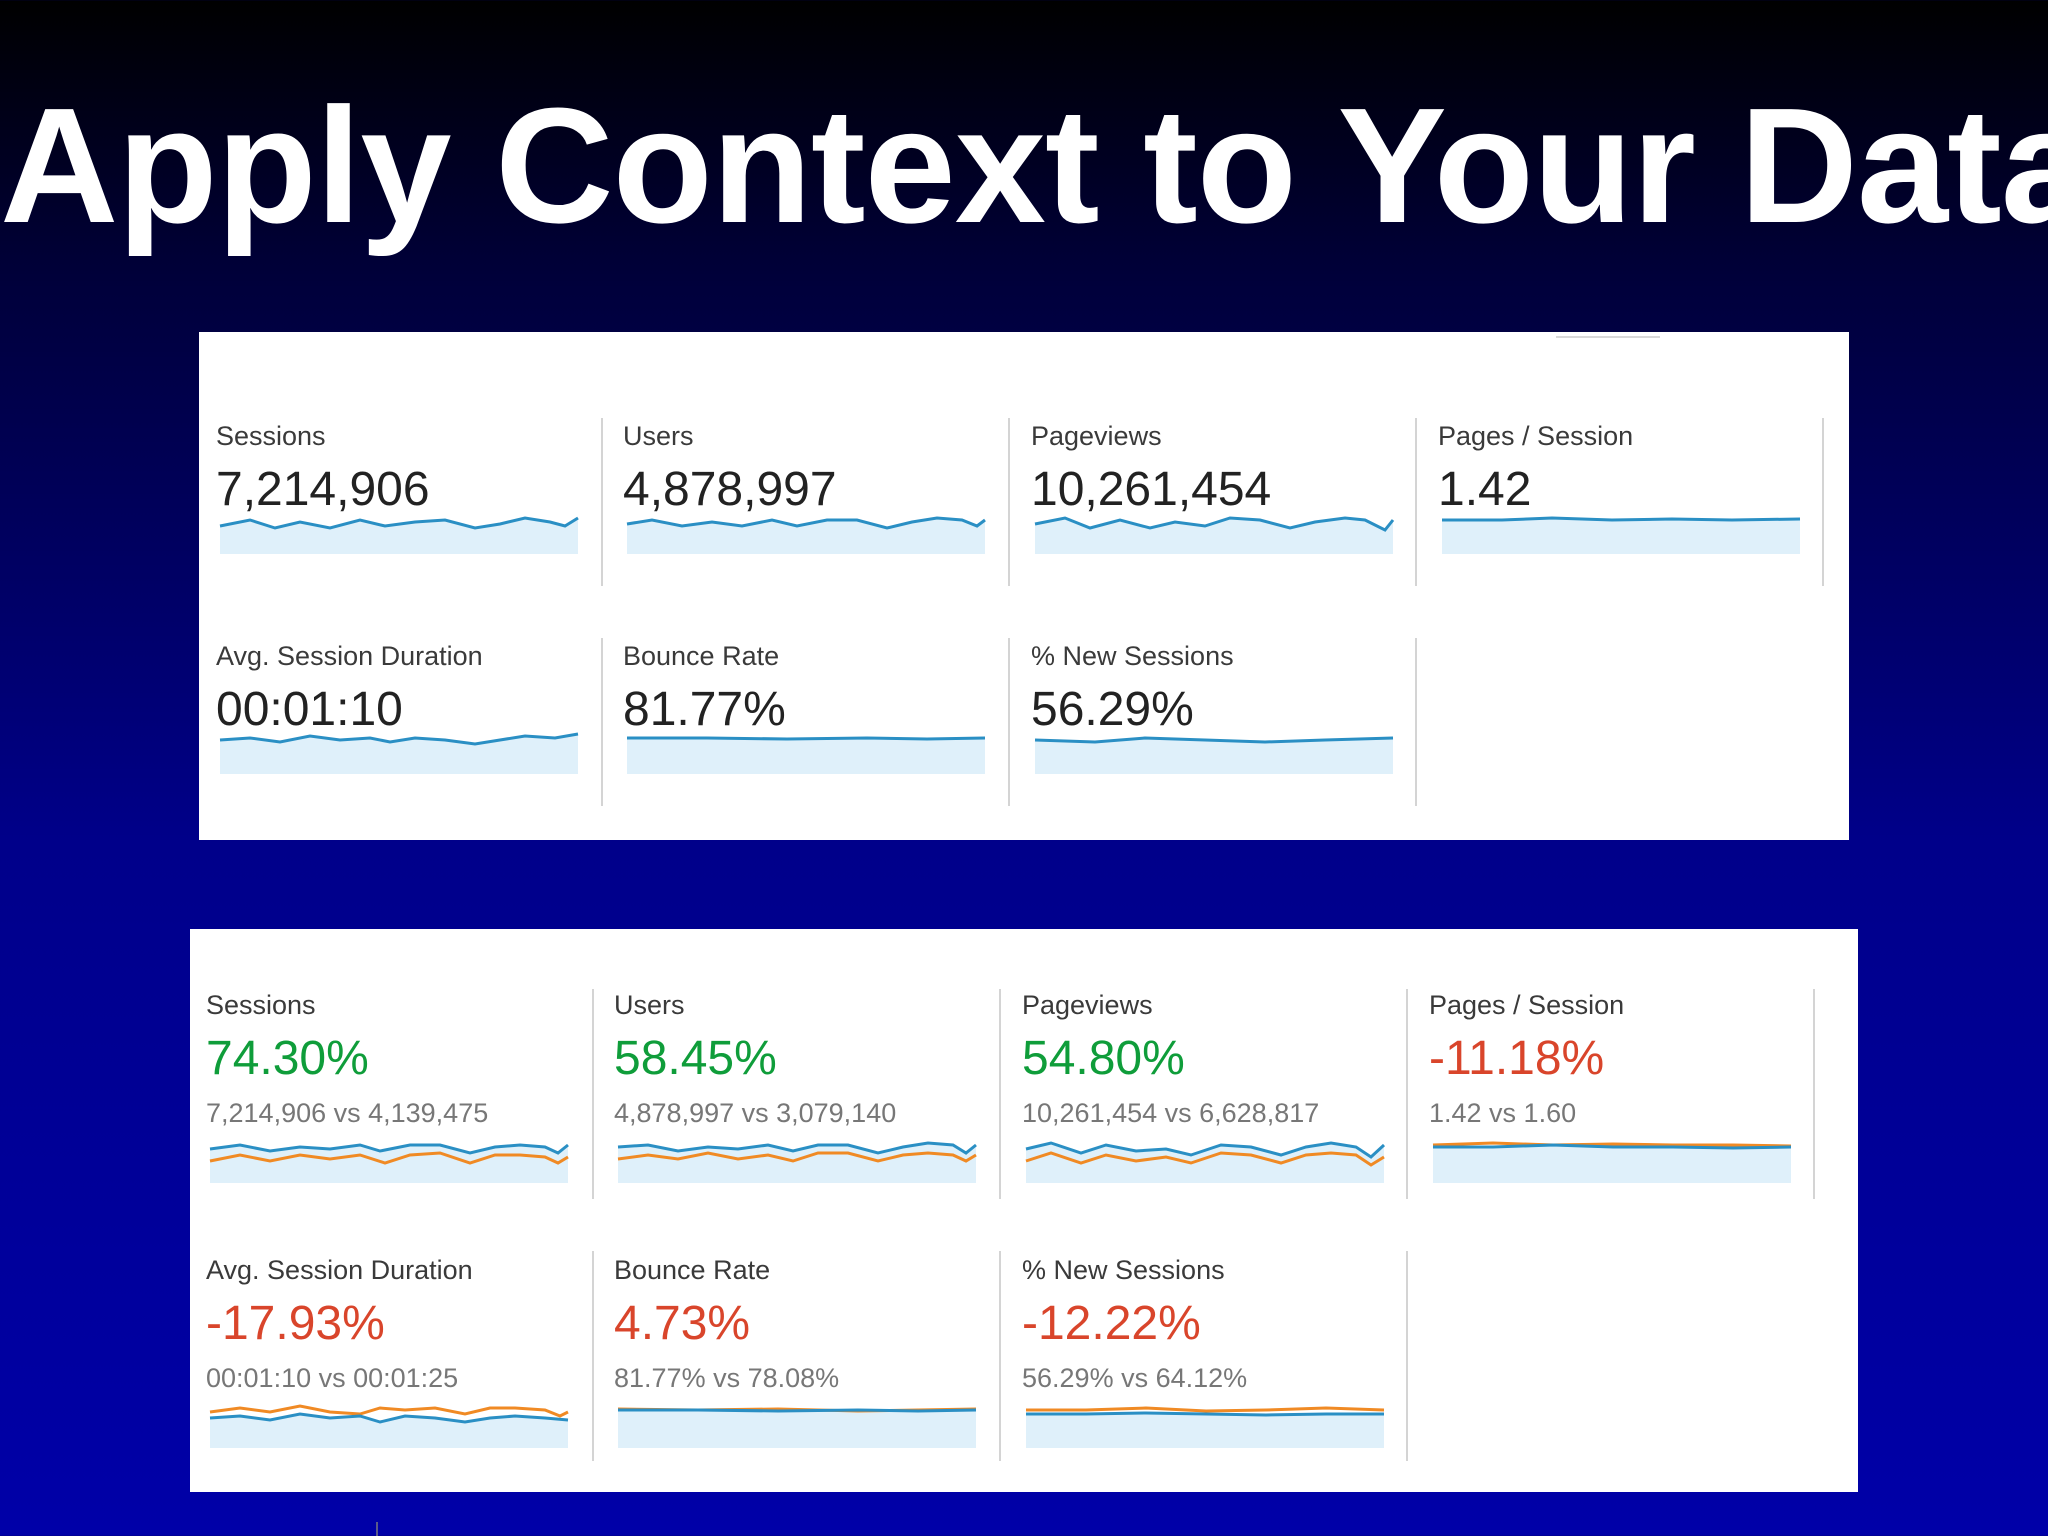  What do you see at coordinates (1024, 165) in the screenshot?
I see `slide-title: Apply Context to Your Data` at bounding box center [1024, 165].